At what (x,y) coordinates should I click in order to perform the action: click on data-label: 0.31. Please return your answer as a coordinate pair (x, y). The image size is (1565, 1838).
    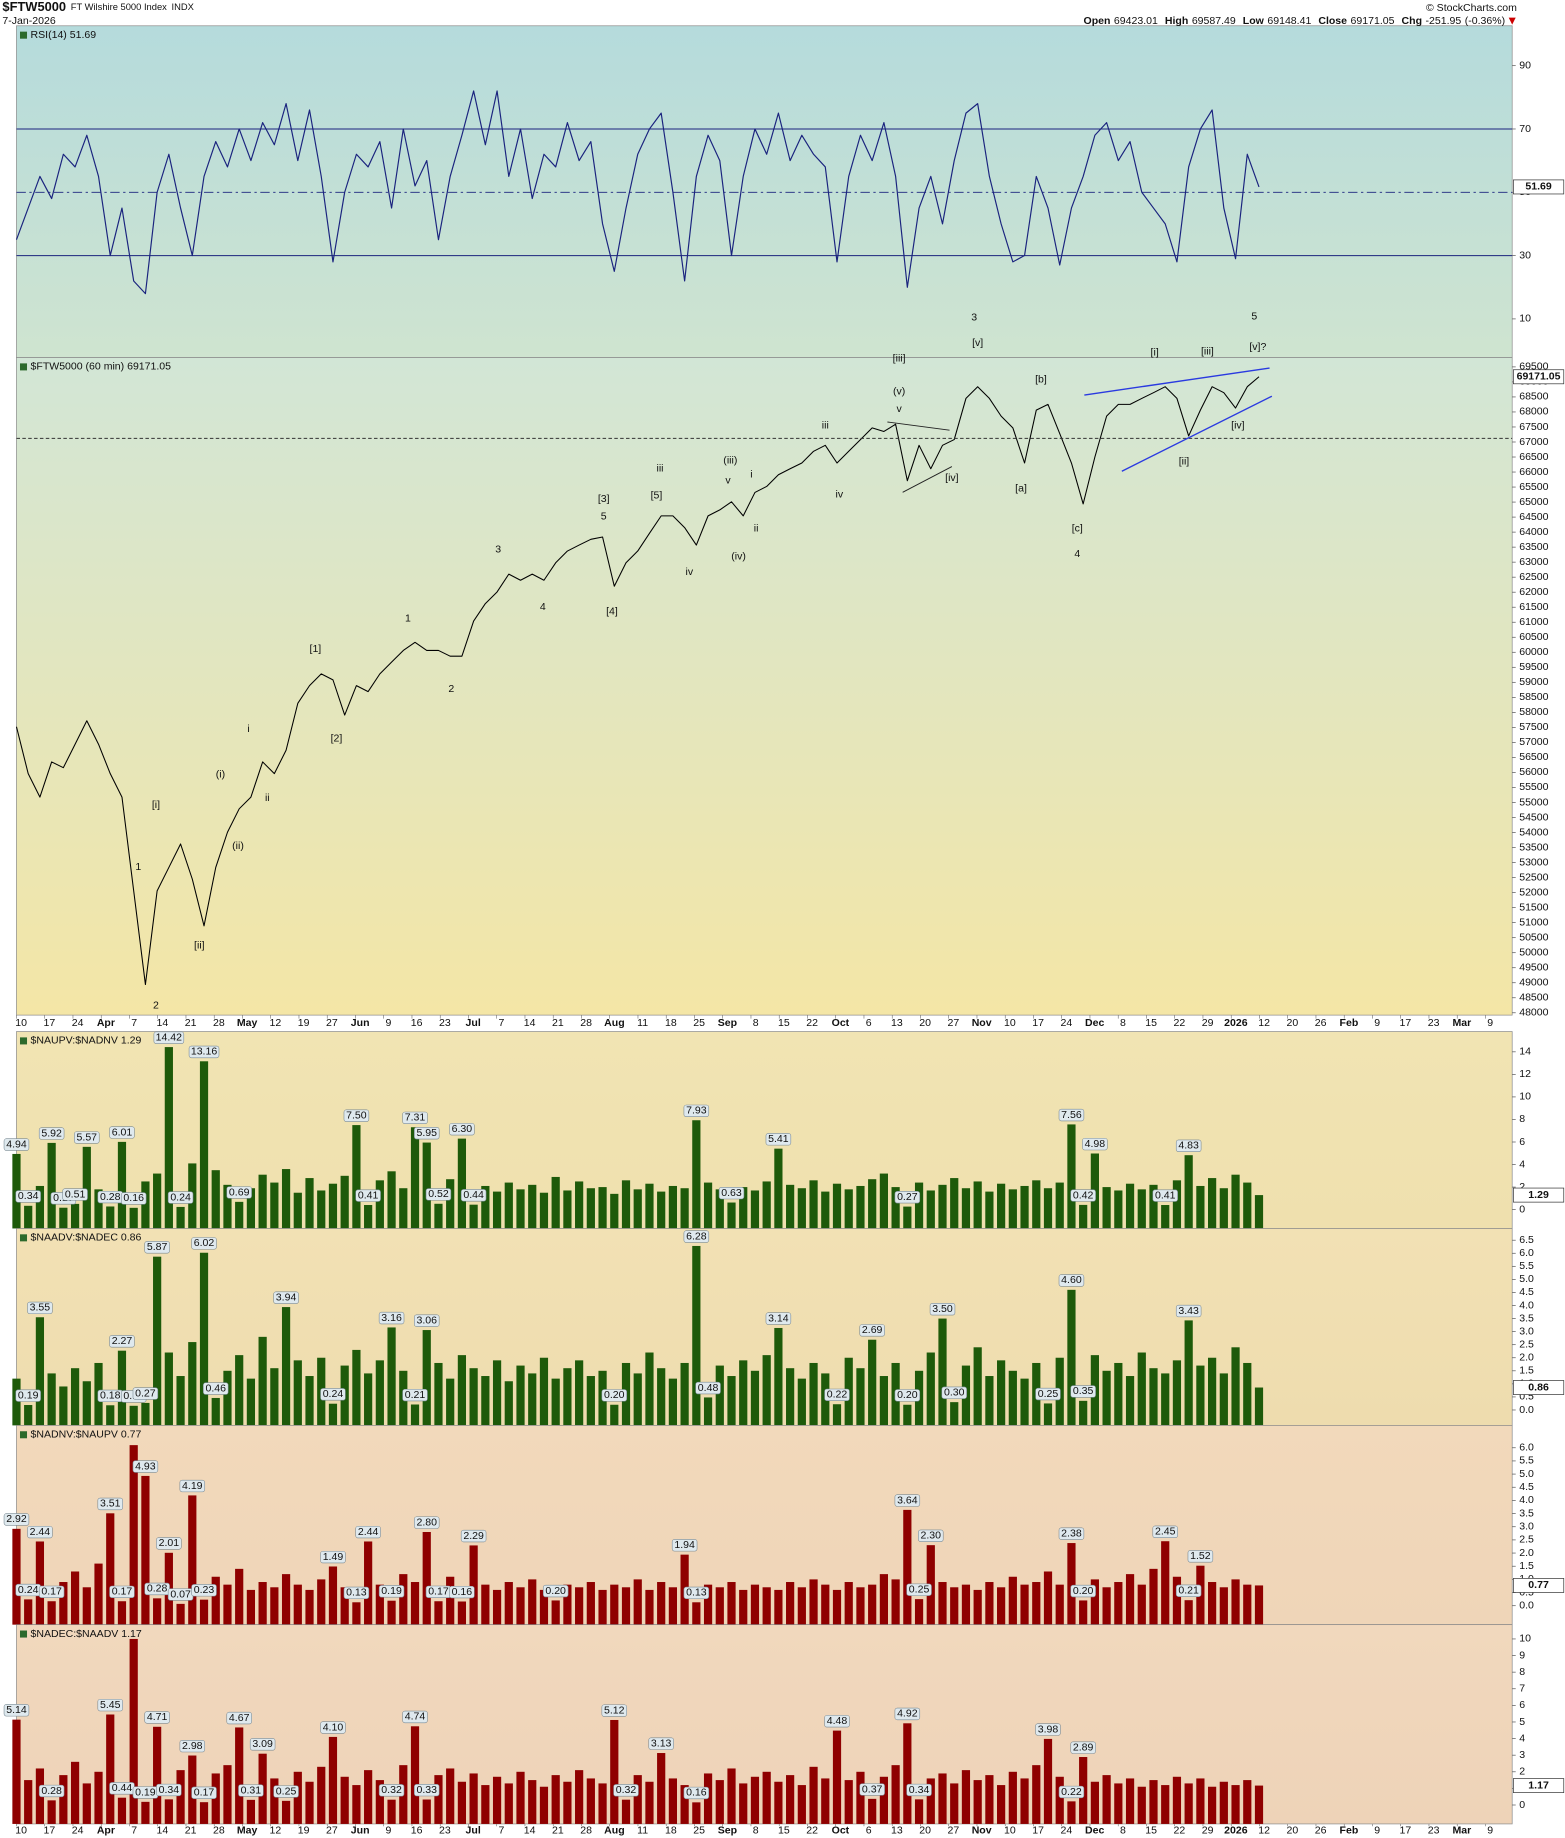
    Looking at the image, I should click on (251, 1790).